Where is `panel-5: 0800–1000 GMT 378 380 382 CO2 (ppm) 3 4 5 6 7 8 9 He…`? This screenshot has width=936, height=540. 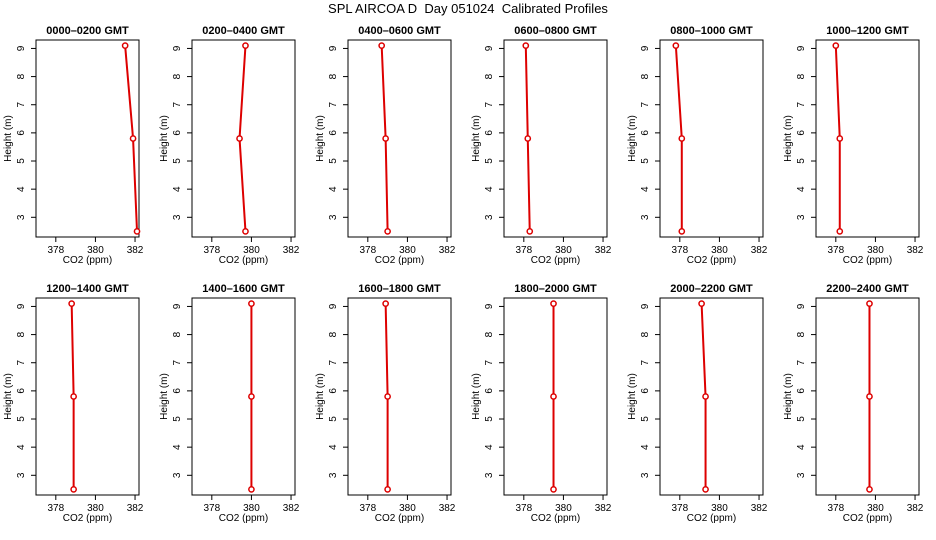
panel-5: 0800–1000 GMT 378 380 382 CO2 (ppm) 3 4 5 6 7 8 9 He… is located at coordinates (697, 145).